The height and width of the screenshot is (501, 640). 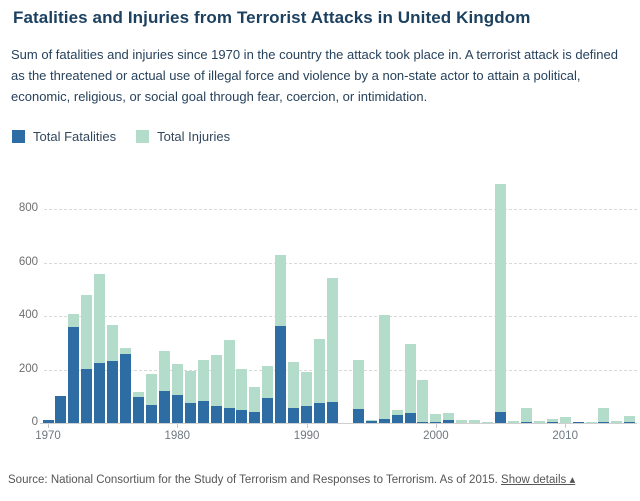 I want to click on bar-1984, so click(x=229, y=381).